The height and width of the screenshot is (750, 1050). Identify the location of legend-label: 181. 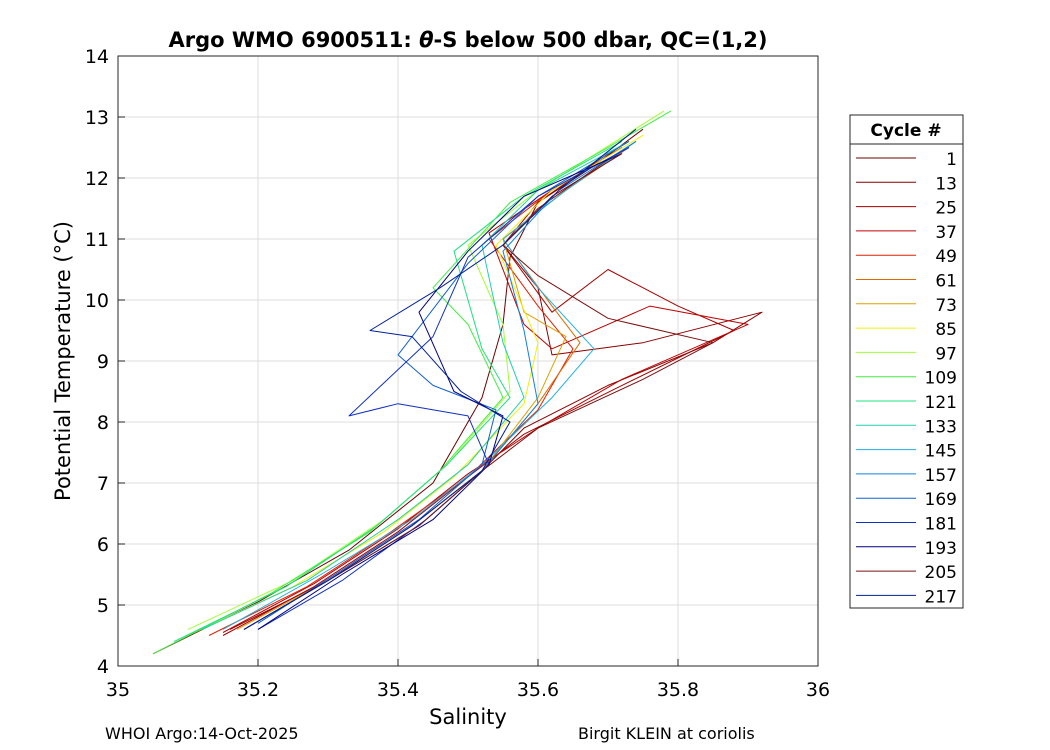
(941, 525).